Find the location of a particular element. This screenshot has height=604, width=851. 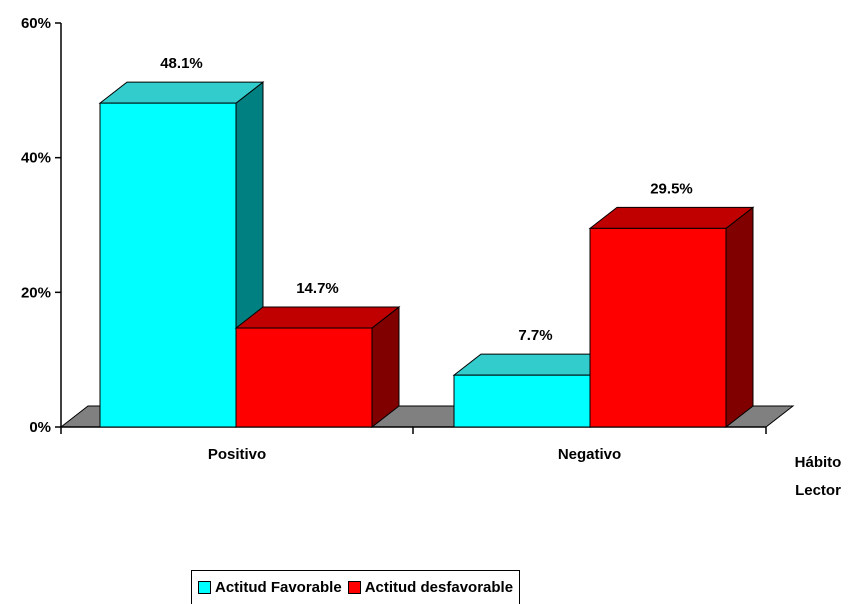

legend-swatch-desfavorable is located at coordinates (354, 587).